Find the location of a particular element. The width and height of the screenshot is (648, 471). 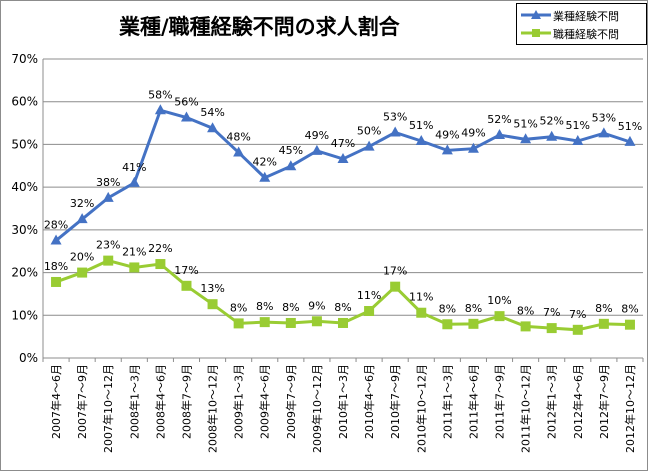

data-label: 18% is located at coordinates (56, 266).